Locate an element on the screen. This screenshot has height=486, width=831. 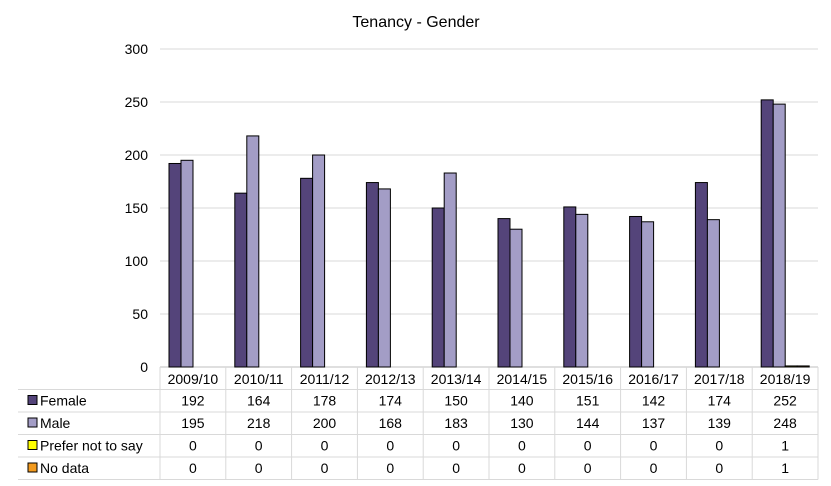
legend-label: Female is located at coordinates (63, 401).